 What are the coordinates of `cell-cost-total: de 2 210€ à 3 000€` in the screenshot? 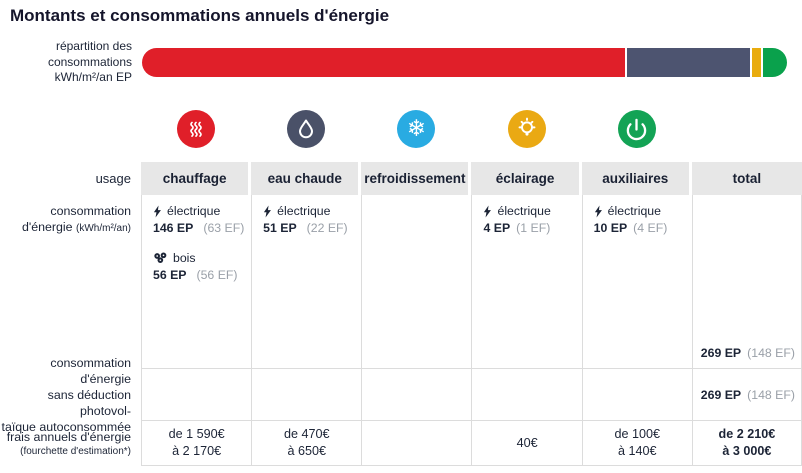 It's located at (746, 444).